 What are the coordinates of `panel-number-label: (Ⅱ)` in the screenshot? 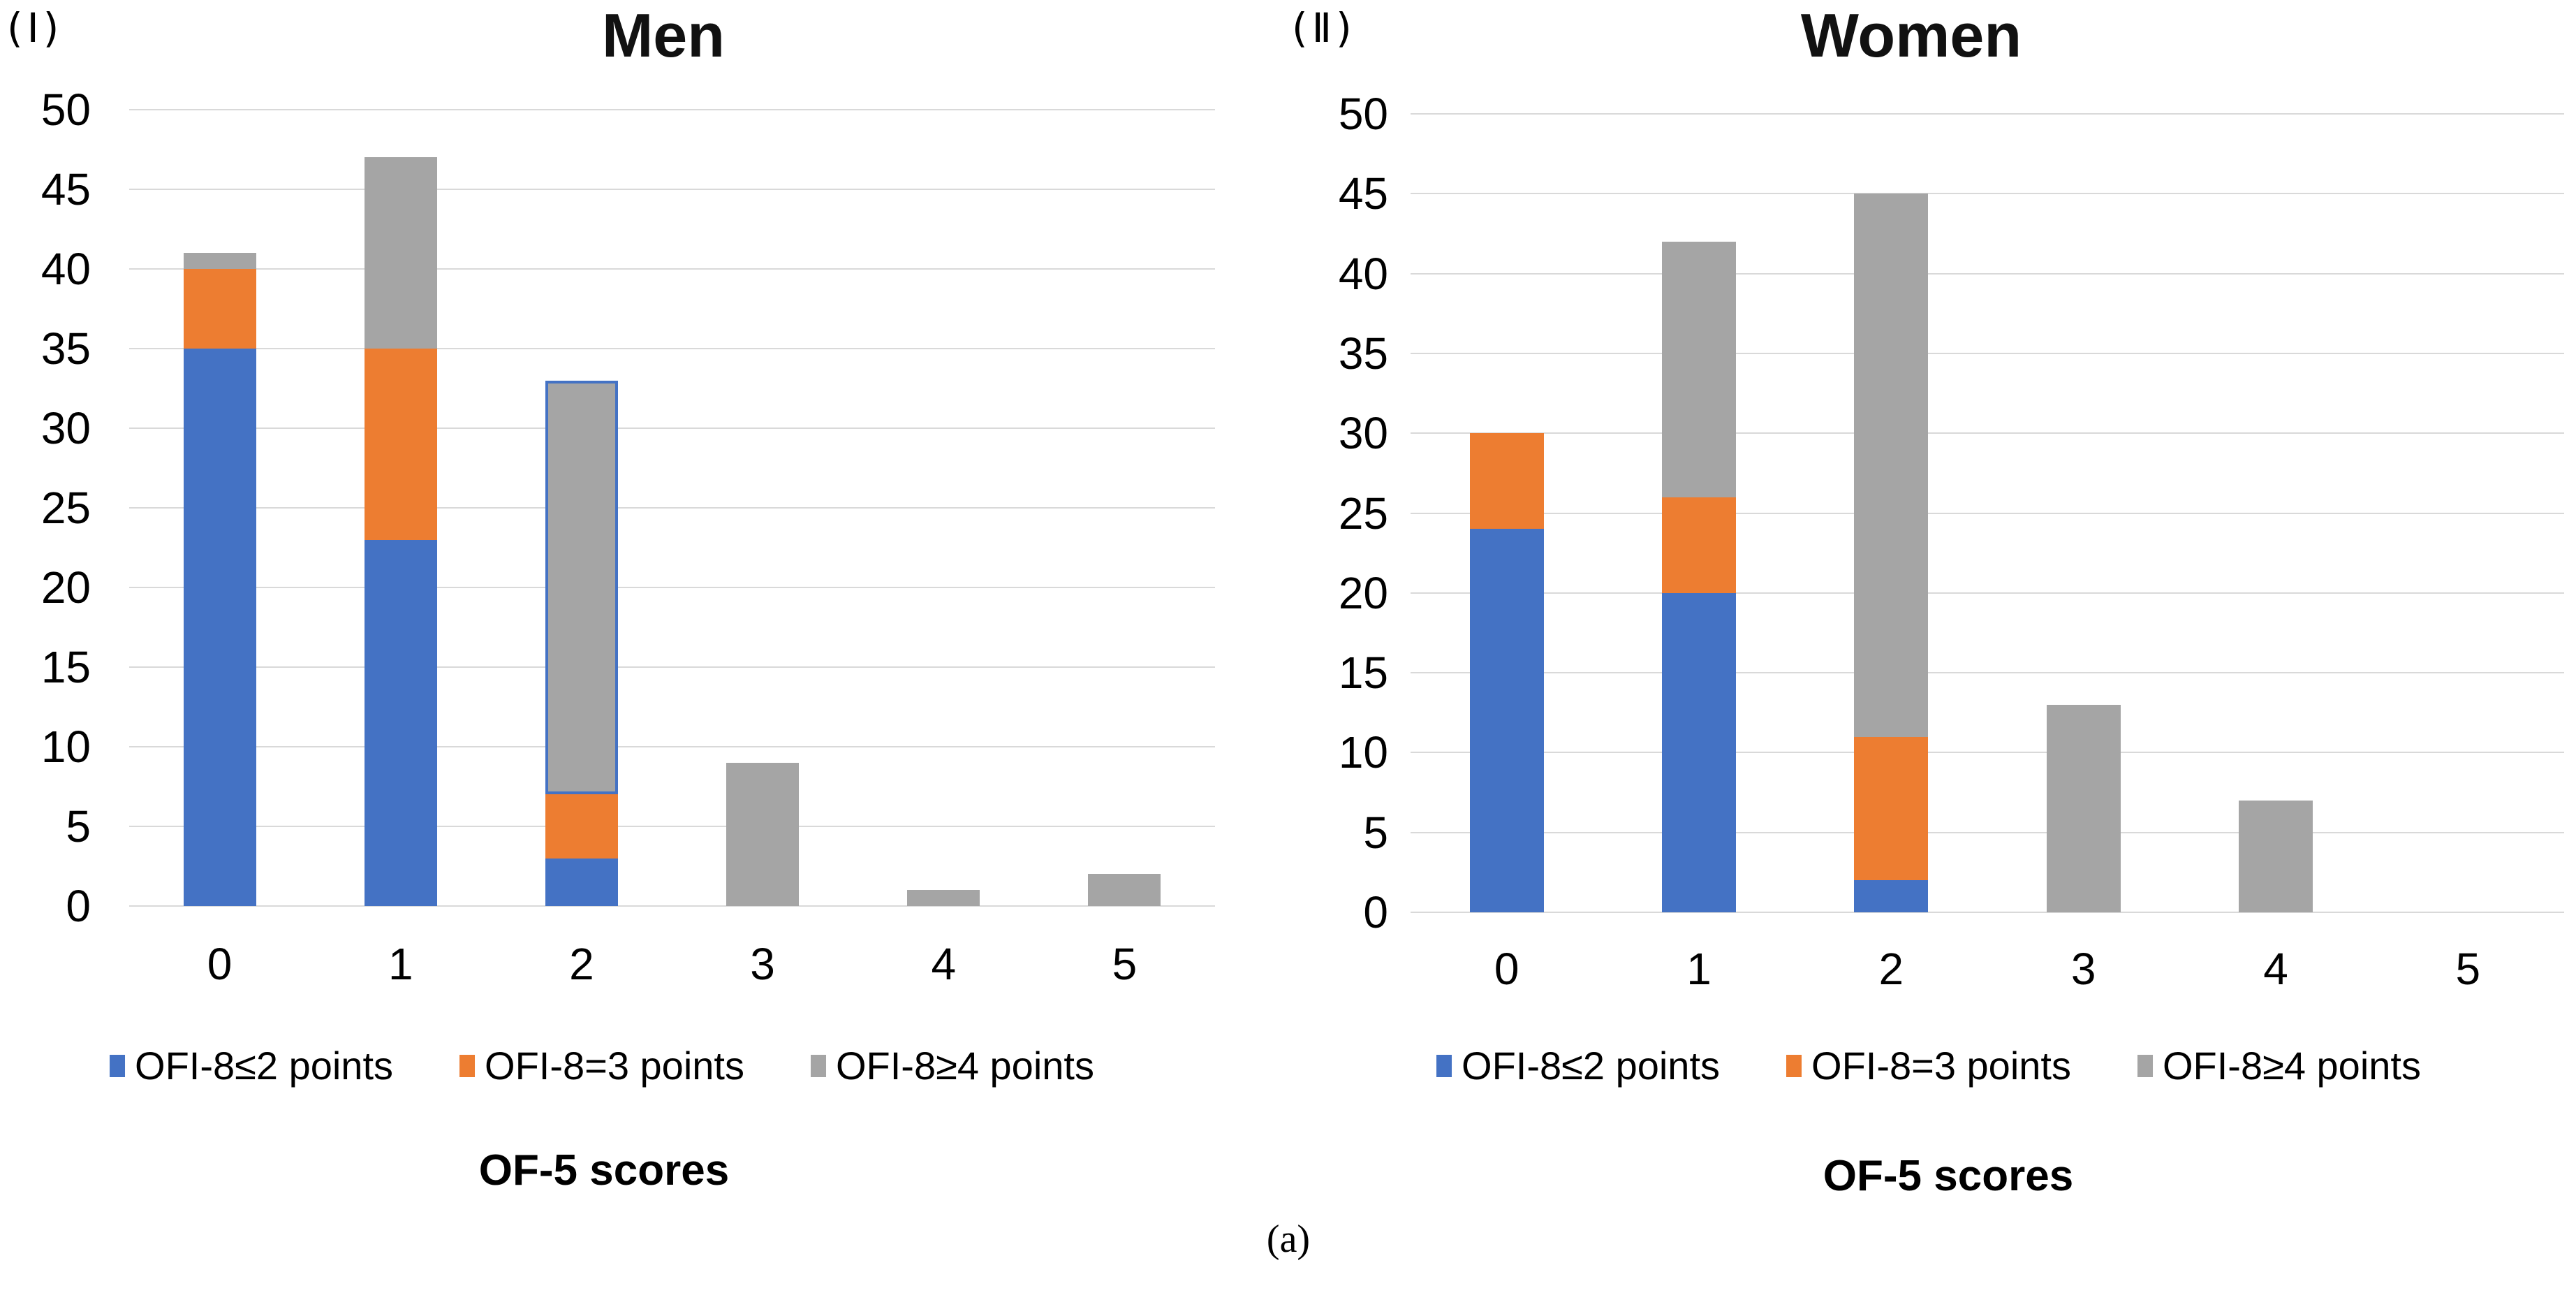 It's located at (1324, 28).